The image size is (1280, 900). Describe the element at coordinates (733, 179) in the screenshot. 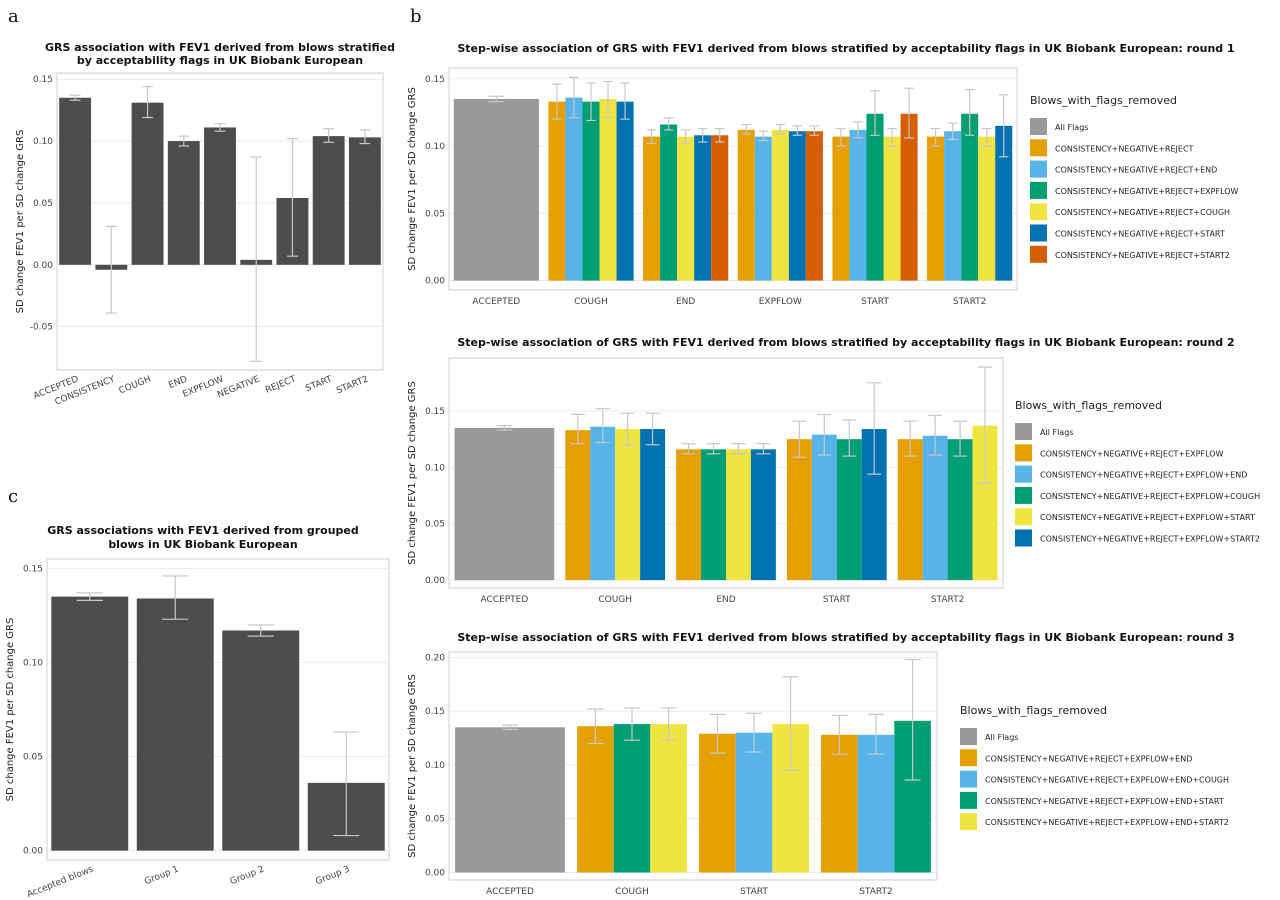

I see `plot-panel` at that location.